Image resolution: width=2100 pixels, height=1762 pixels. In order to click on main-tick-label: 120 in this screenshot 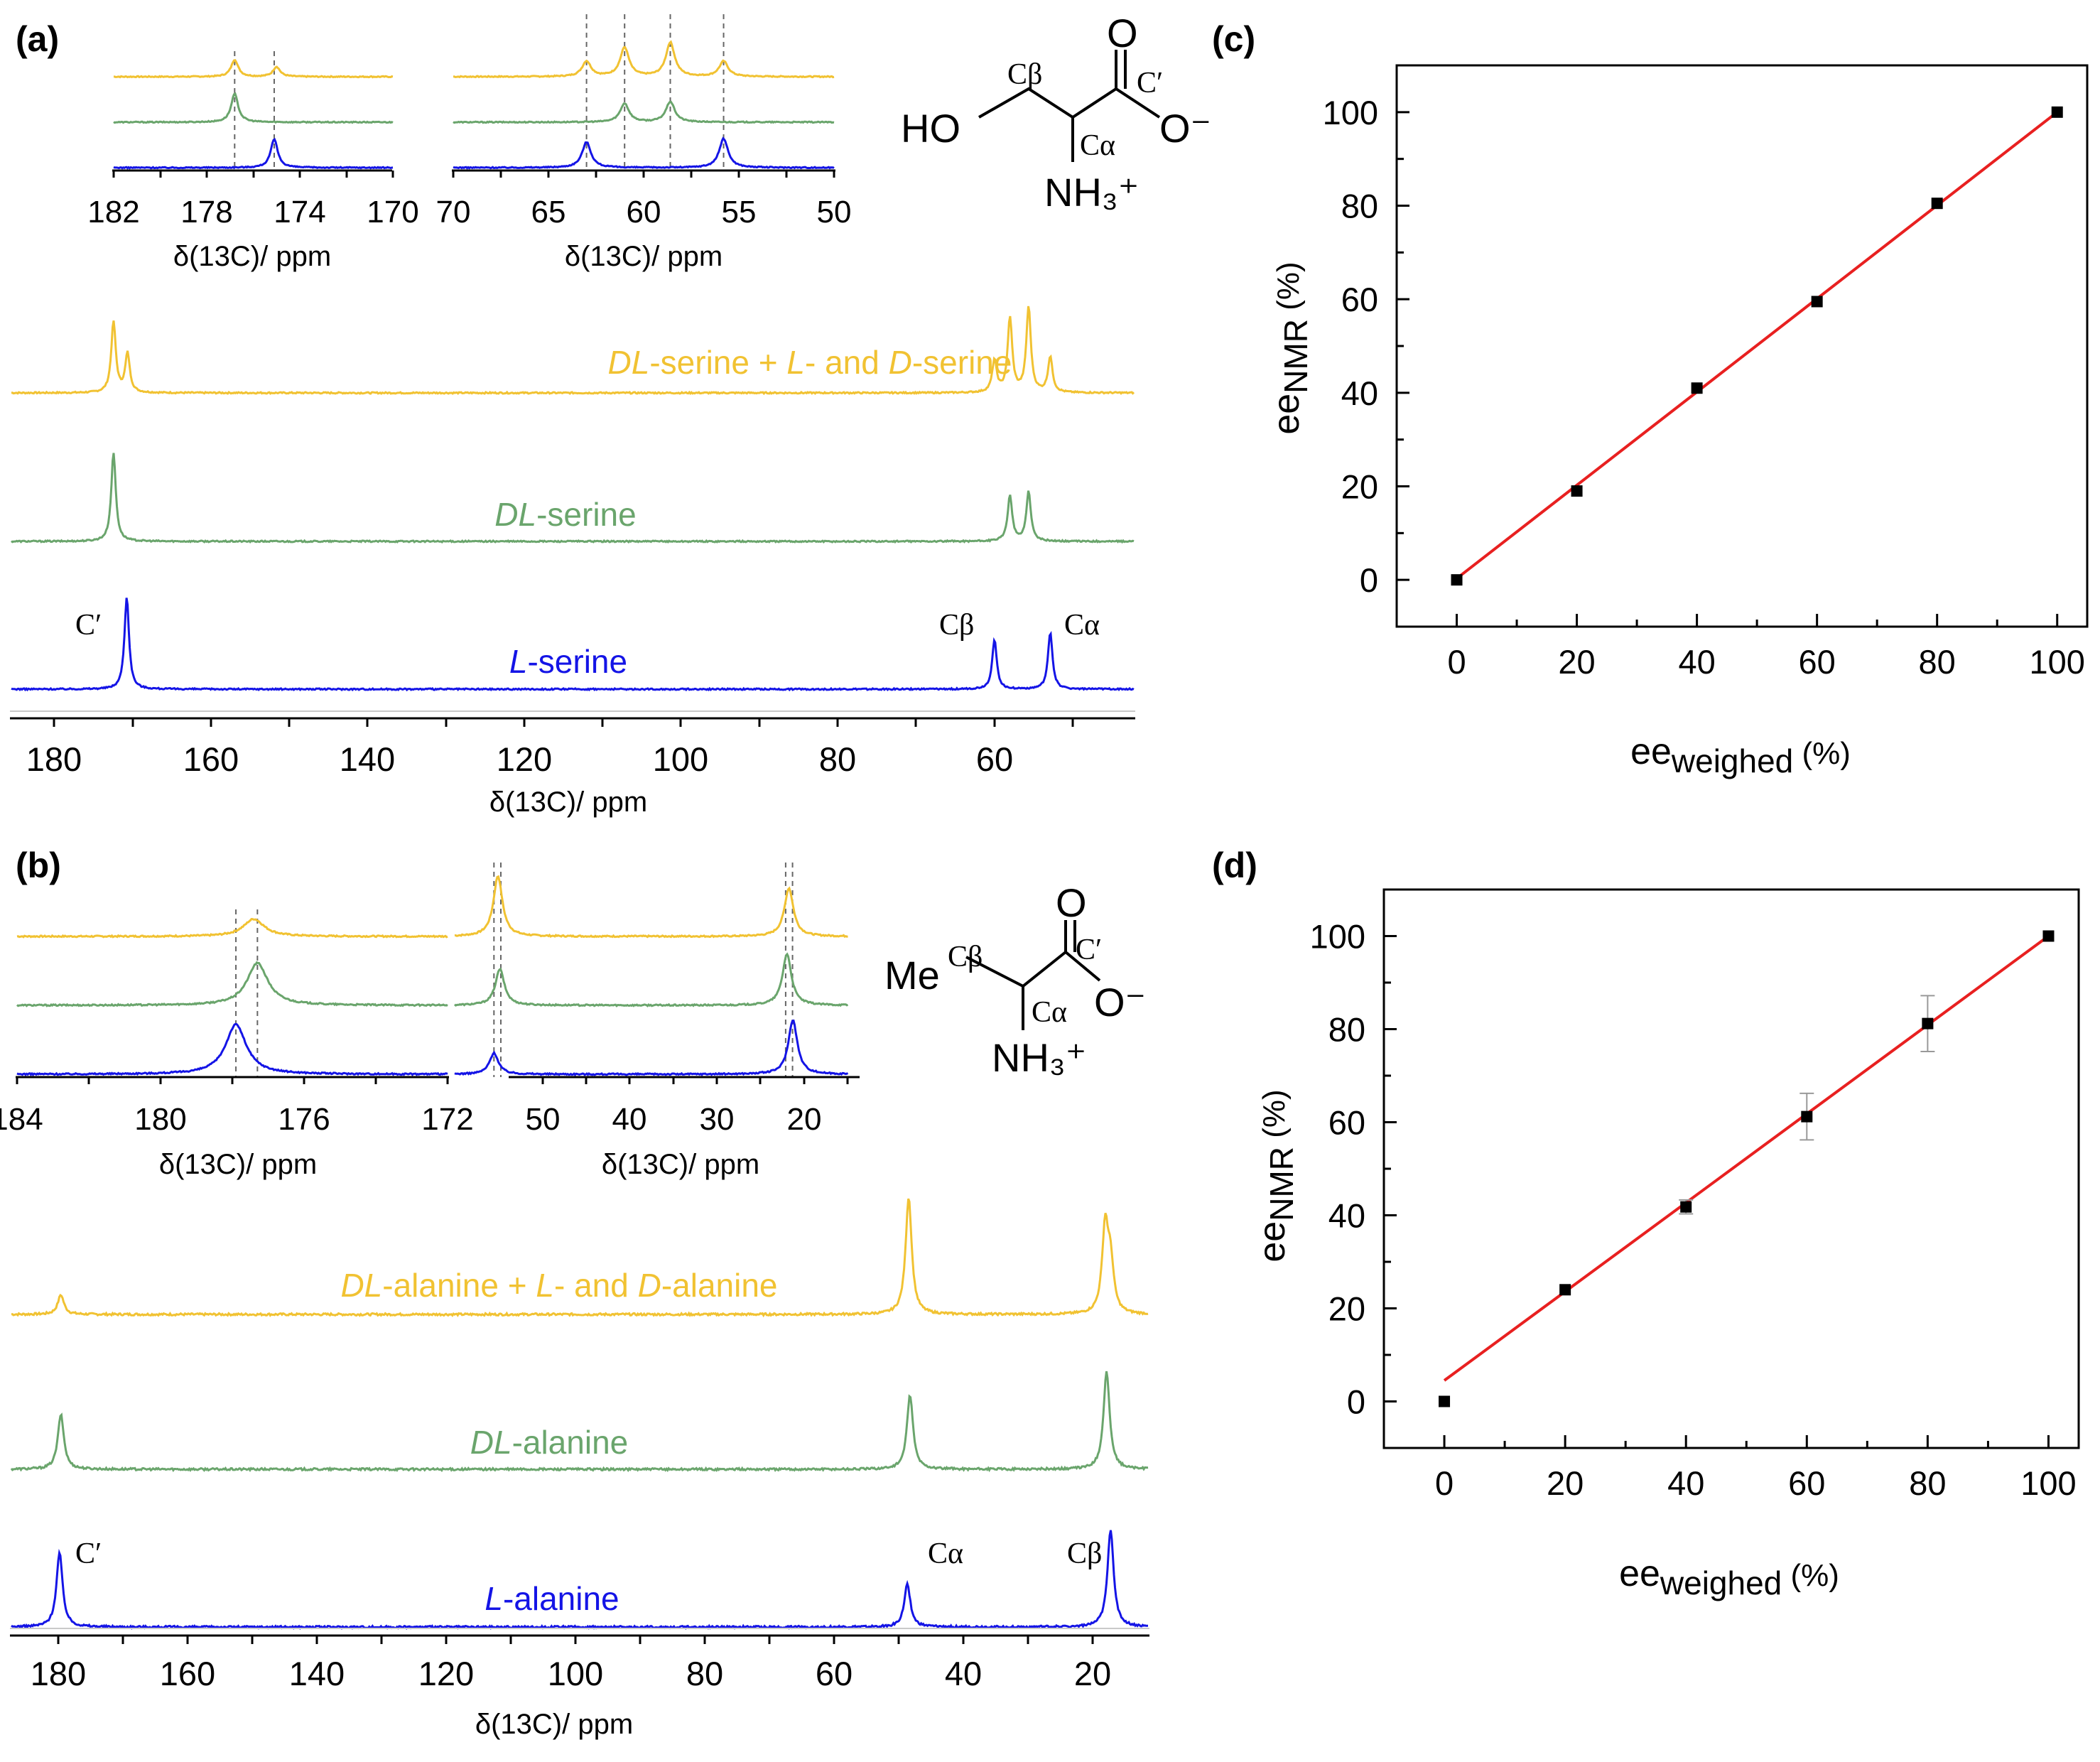, I will do `click(446, 1673)`.